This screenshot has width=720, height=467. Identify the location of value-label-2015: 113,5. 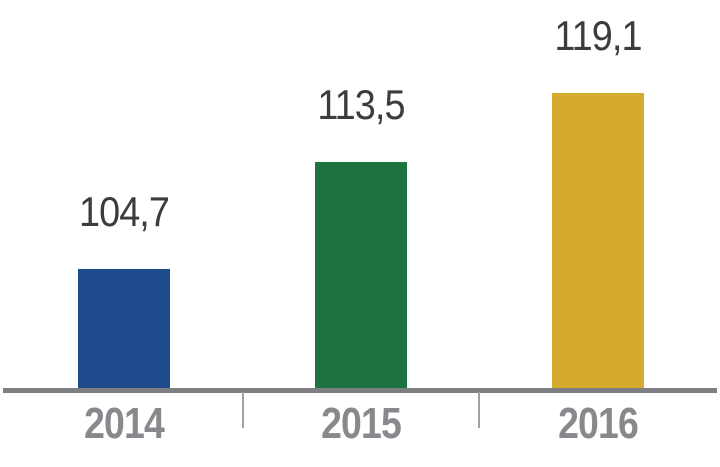
(361, 104).